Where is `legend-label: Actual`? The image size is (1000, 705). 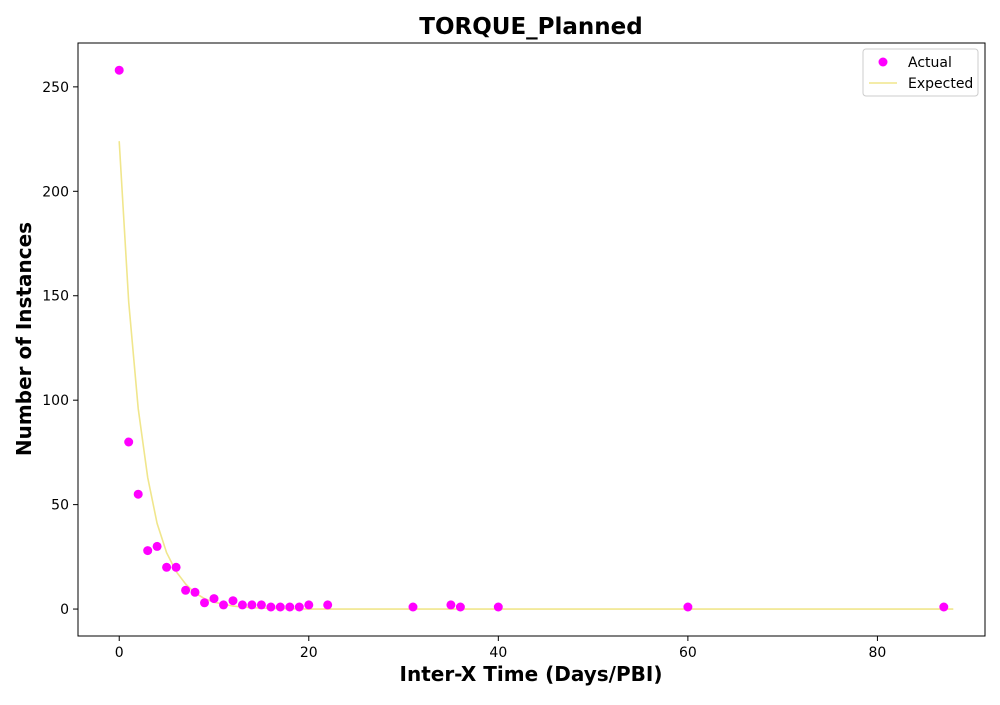
legend-label: Actual is located at coordinates (930, 63).